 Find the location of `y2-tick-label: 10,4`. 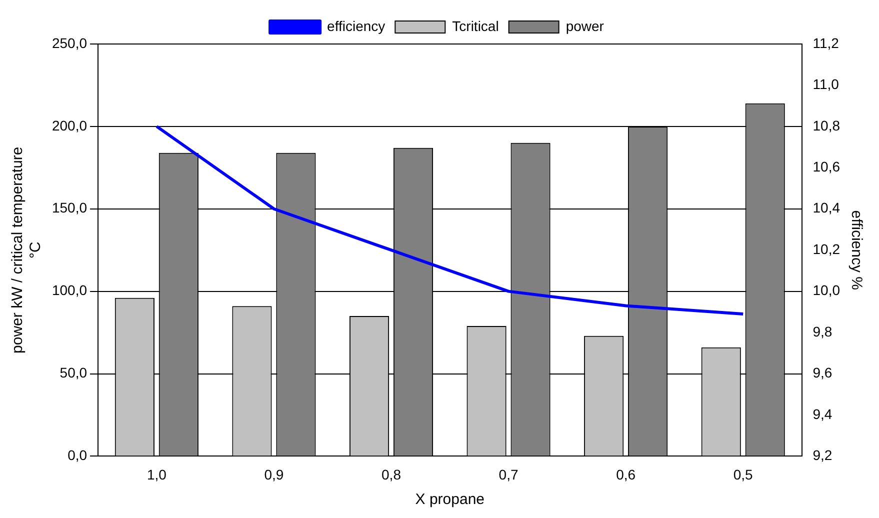

y2-tick-label: 10,4 is located at coordinates (826, 208).